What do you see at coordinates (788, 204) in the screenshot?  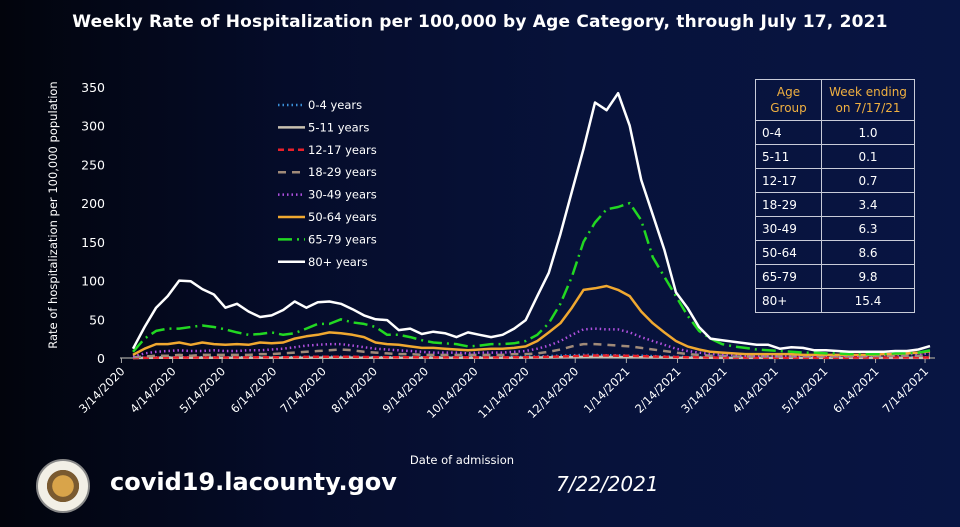 I see `age-group-cell: 18-29` at bounding box center [788, 204].